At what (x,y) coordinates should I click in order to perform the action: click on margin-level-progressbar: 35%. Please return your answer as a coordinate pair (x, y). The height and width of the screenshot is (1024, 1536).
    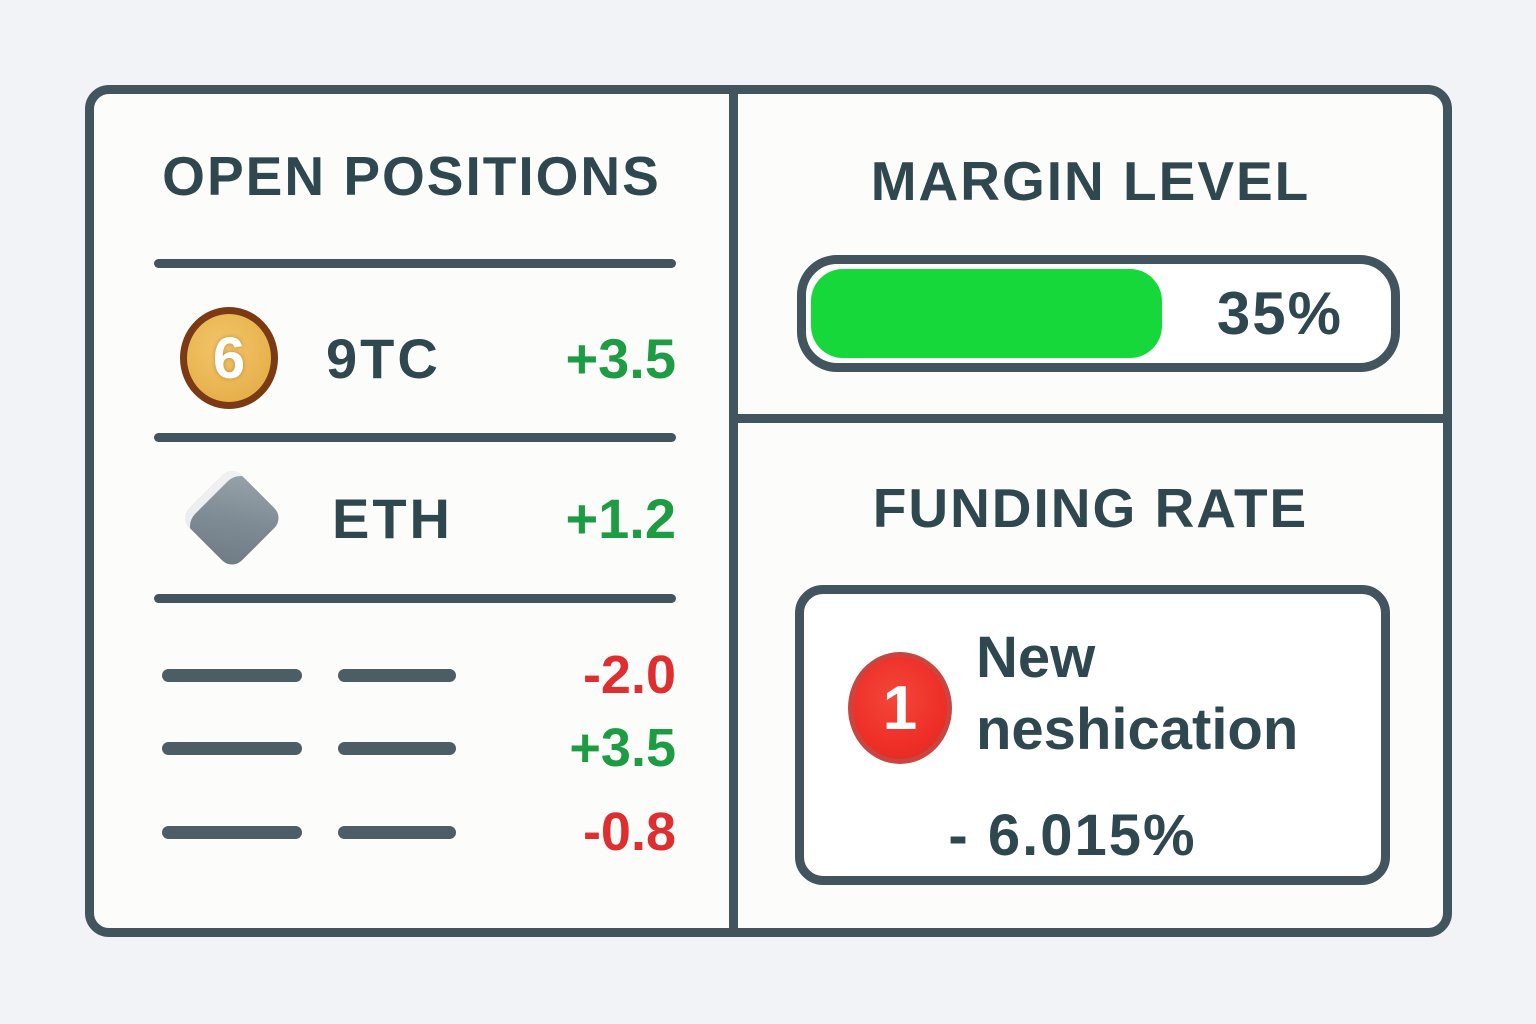
    Looking at the image, I should click on (1098, 313).